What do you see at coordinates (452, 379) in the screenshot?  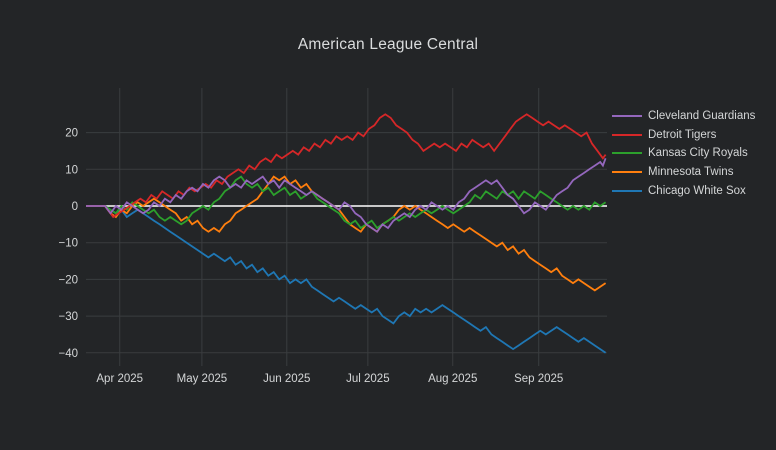 I see `x-tick-label: Aug 2025` at bounding box center [452, 379].